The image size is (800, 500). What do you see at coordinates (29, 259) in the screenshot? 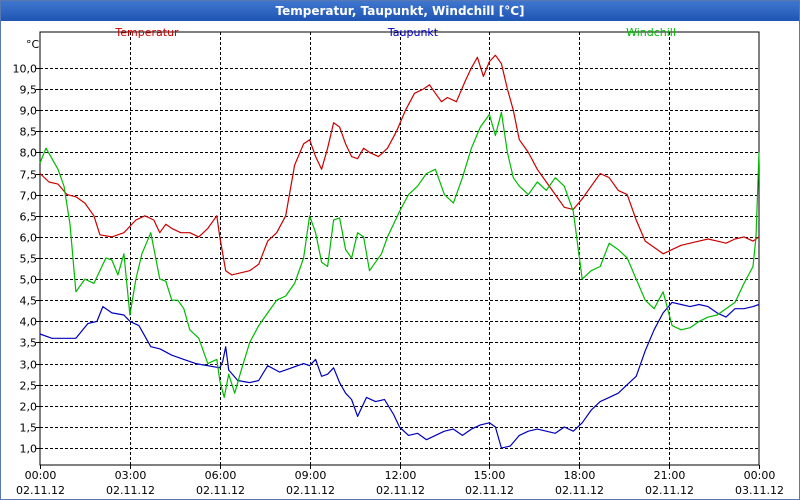
I see `y-tick-label: 5,5` at bounding box center [29, 259].